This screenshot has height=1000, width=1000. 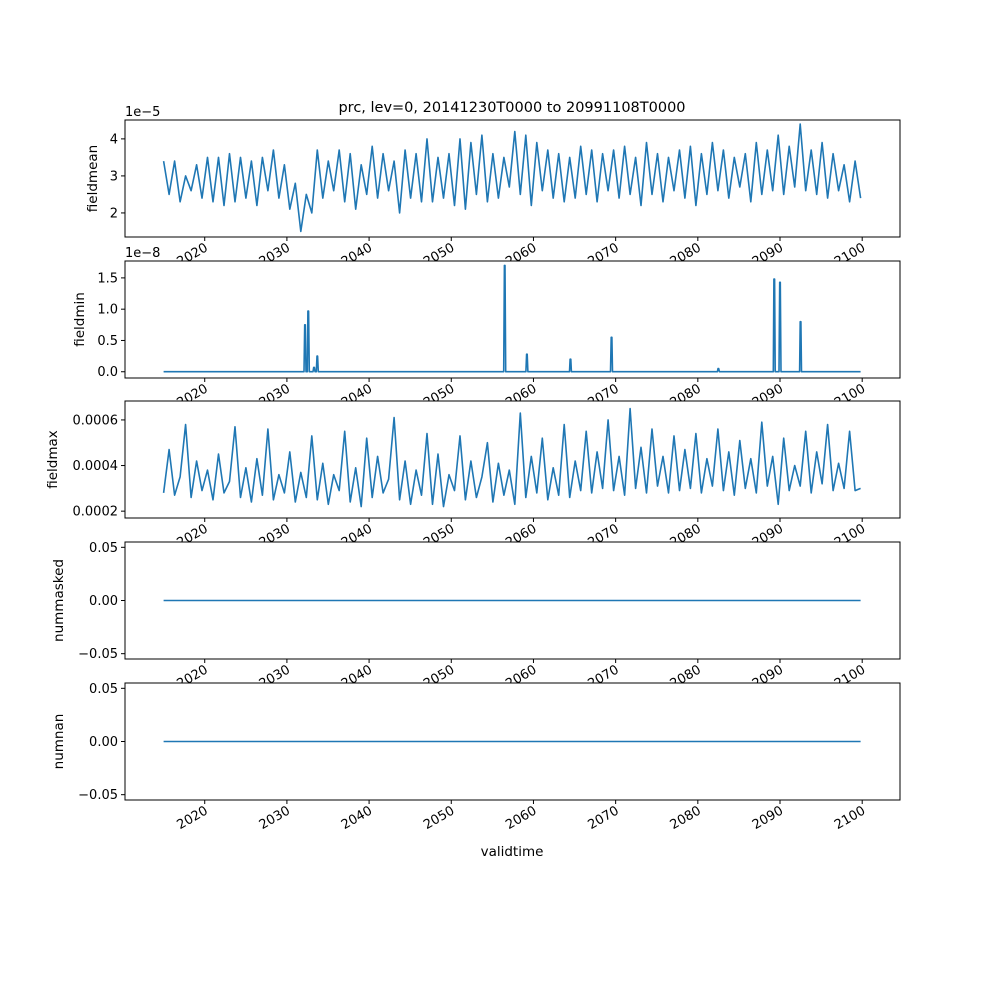 What do you see at coordinates (768, 818) in the screenshot?
I see `x-tick-label: 2090` at bounding box center [768, 818].